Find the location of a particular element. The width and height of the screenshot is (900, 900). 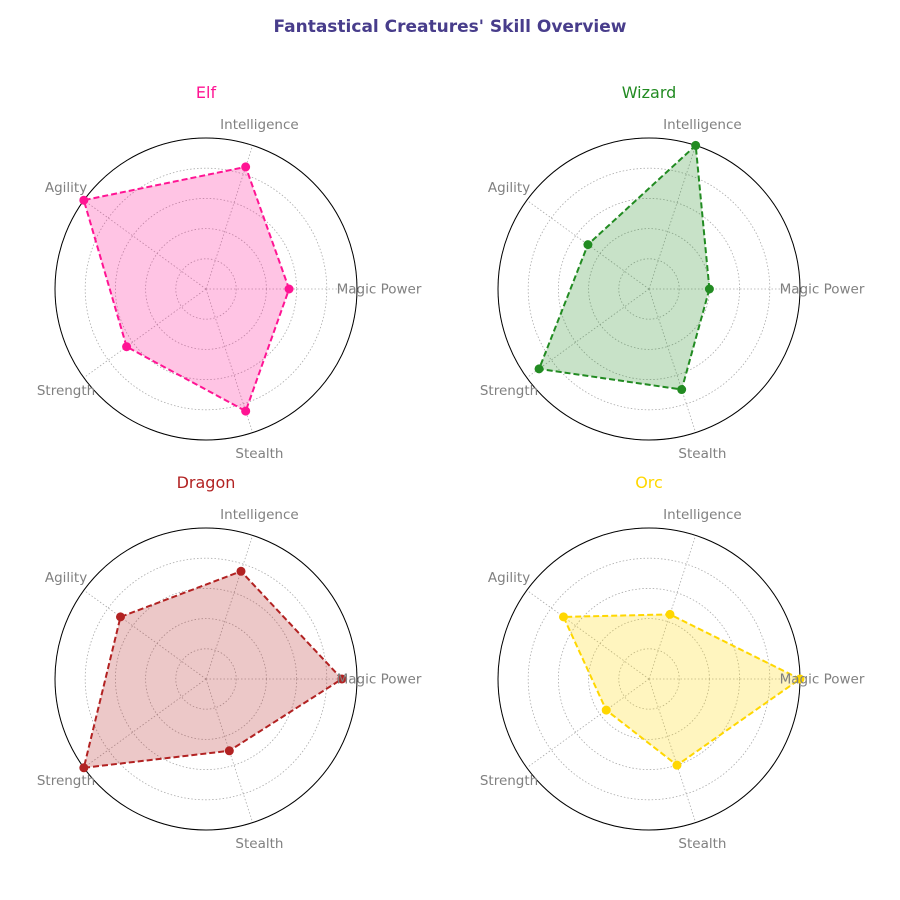

elf-spoke-strength is located at coordinates (145, 333).